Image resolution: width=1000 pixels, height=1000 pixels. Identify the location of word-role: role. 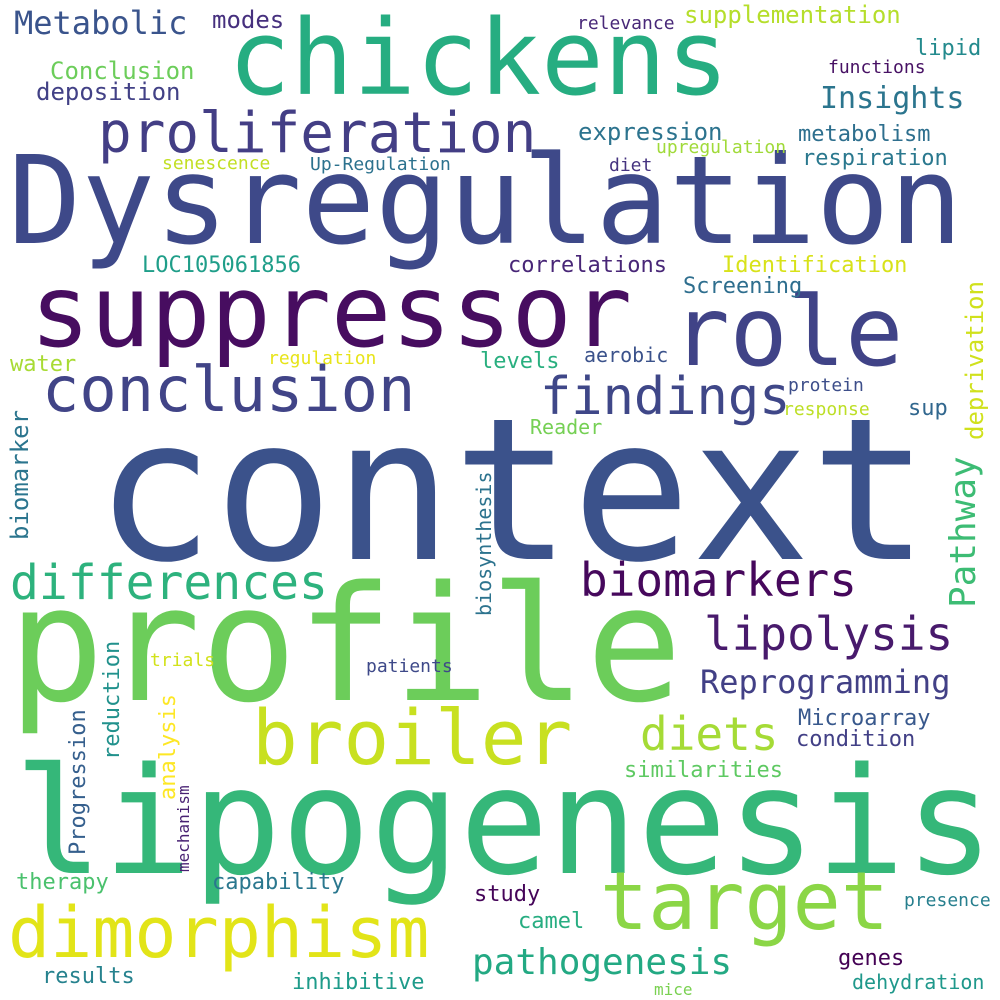
(788, 332).